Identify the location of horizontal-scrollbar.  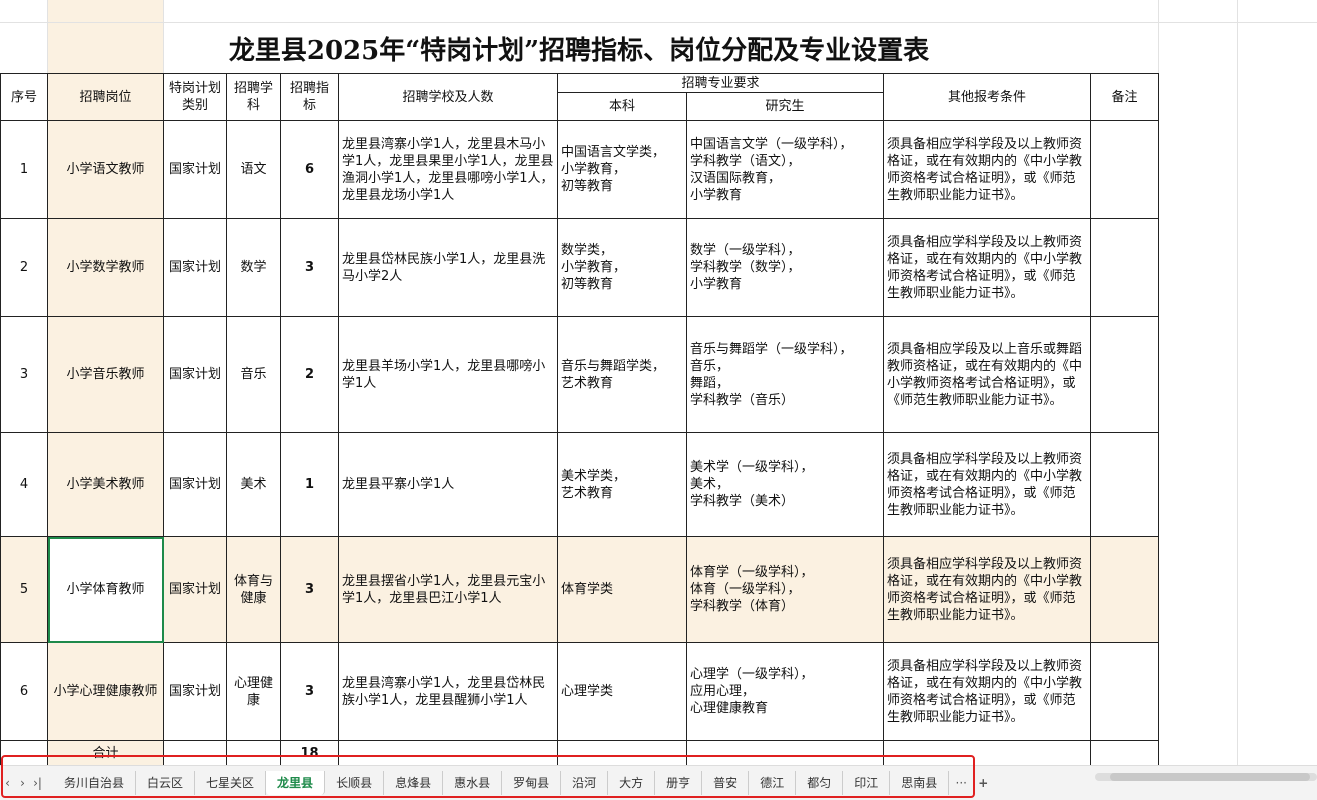
(1206, 777).